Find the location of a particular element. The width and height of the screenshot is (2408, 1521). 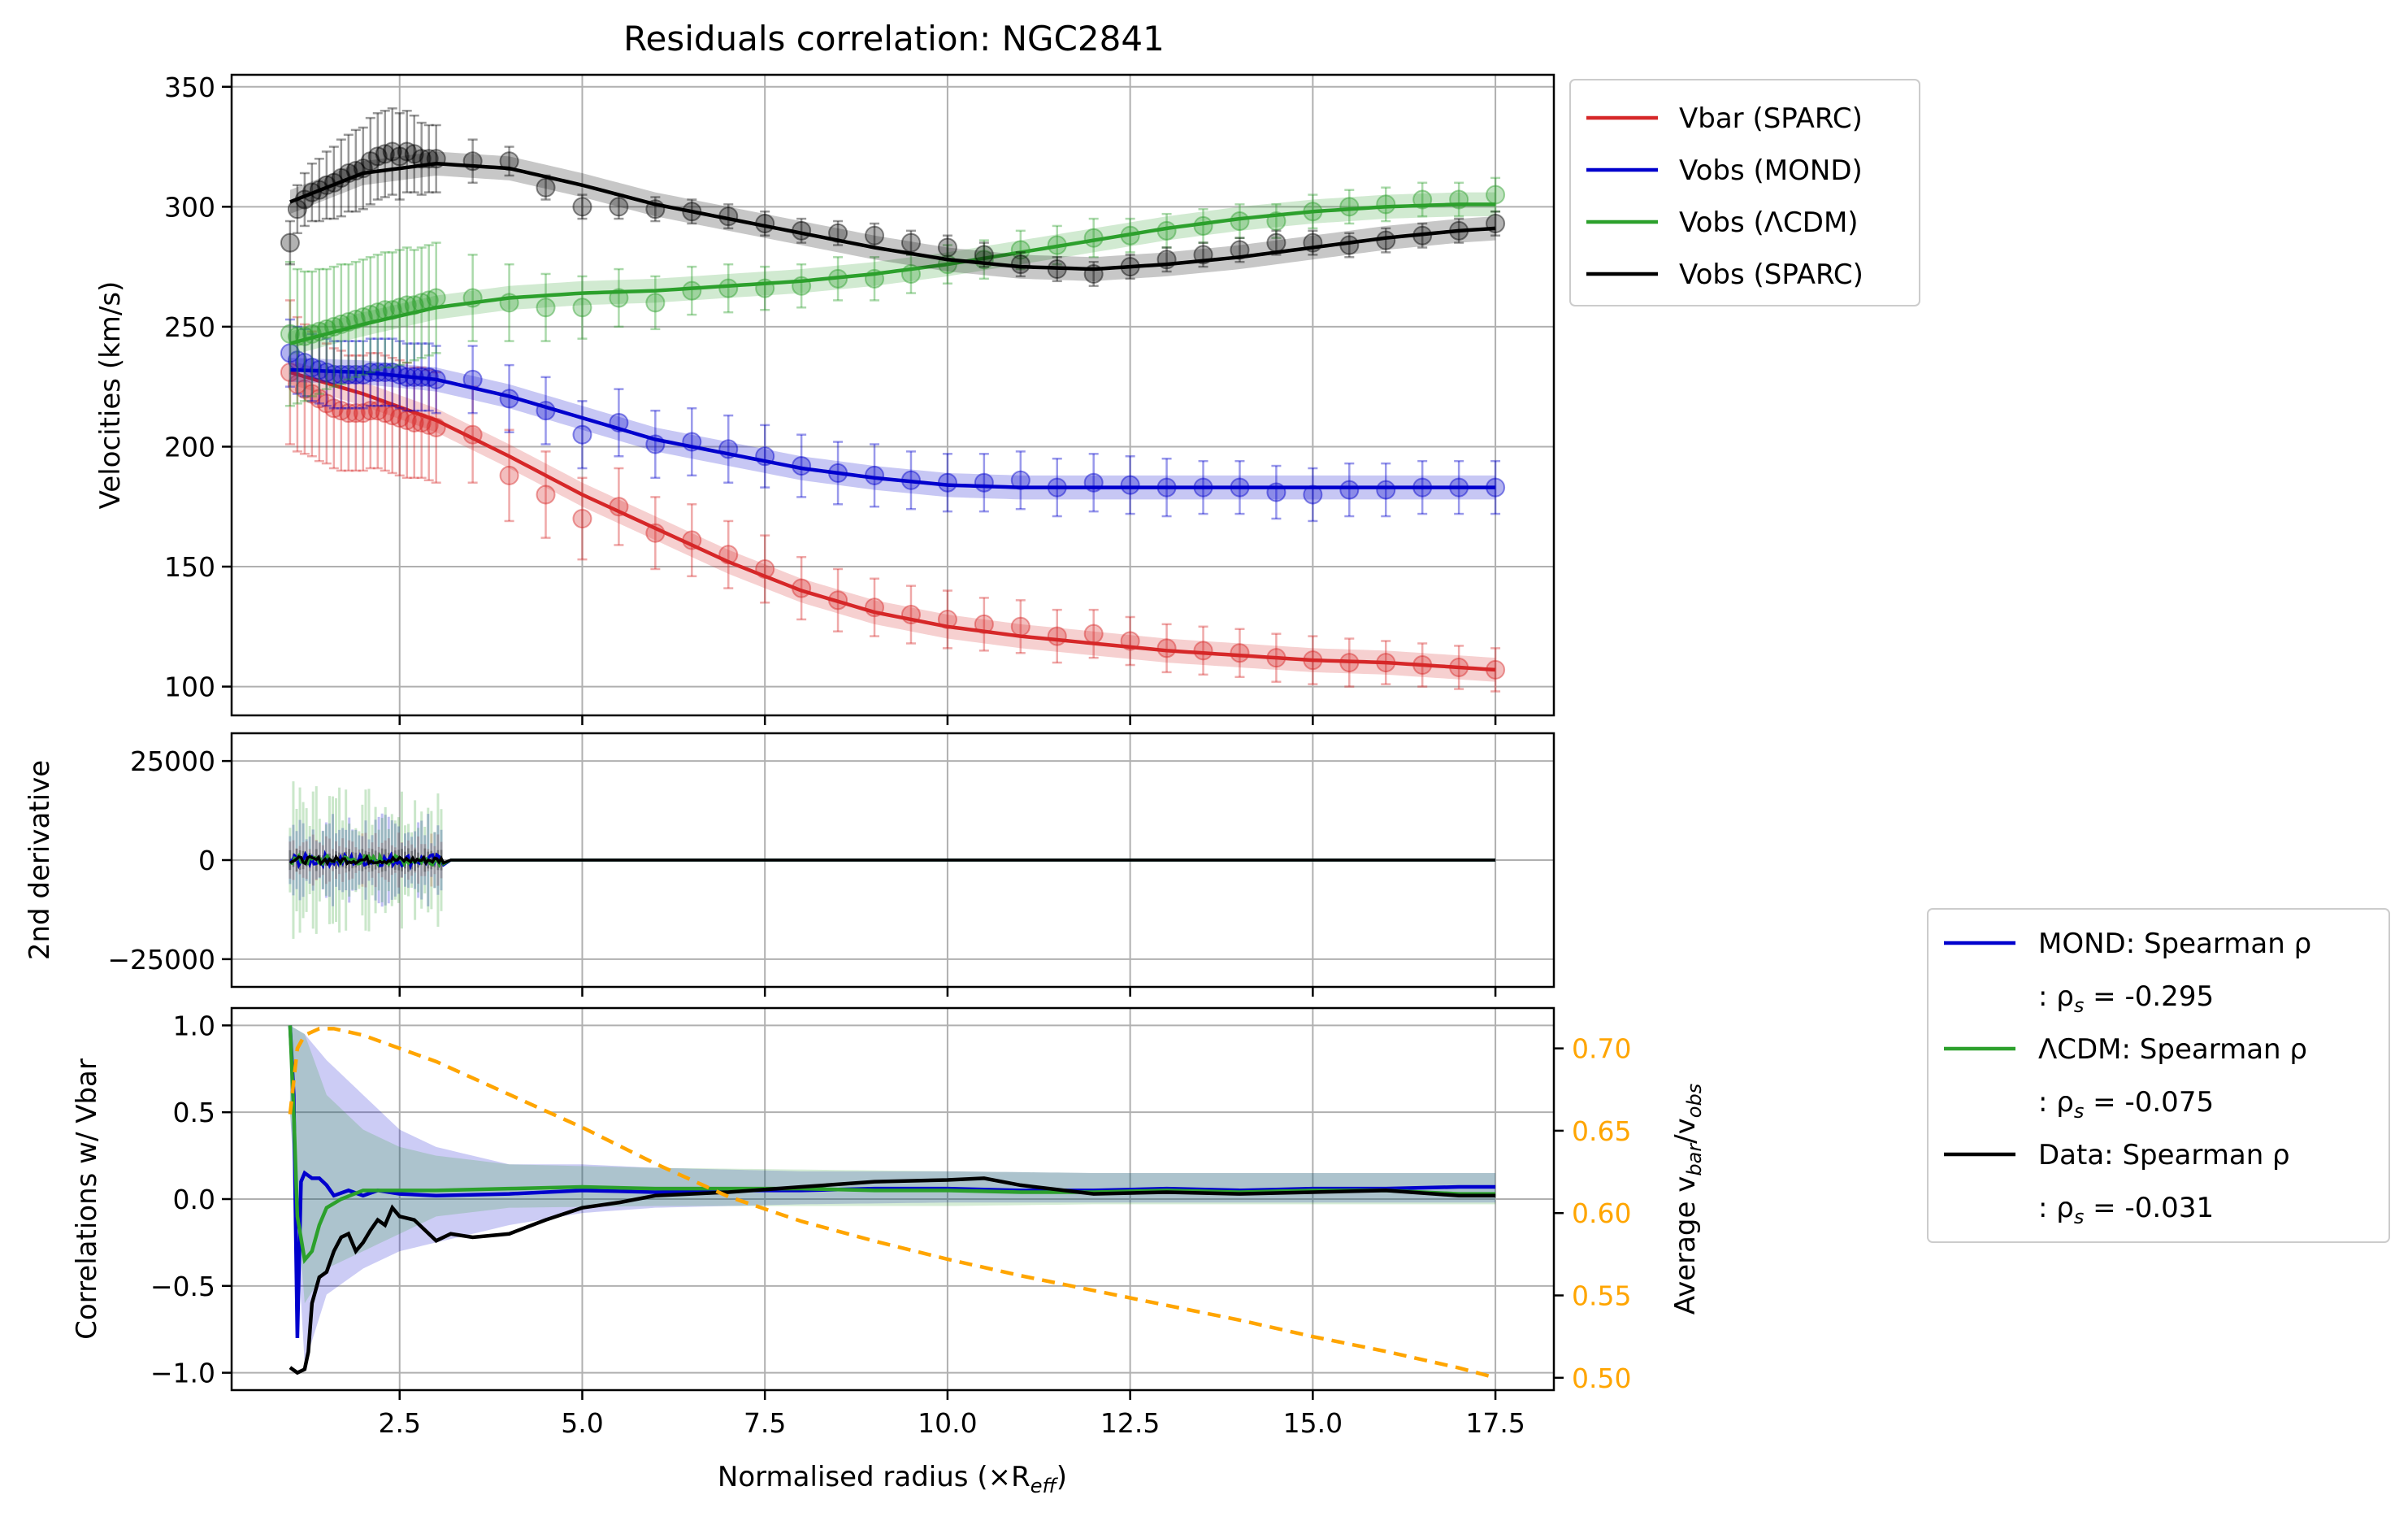

correlations-data is located at coordinates (892, 1202).